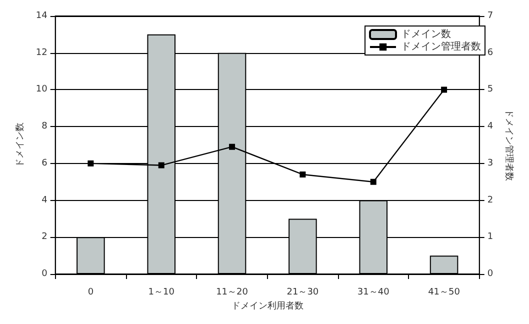 The width and height of the screenshot is (529, 324). I want to click on x-tick-label: 41～50, so click(444, 293).